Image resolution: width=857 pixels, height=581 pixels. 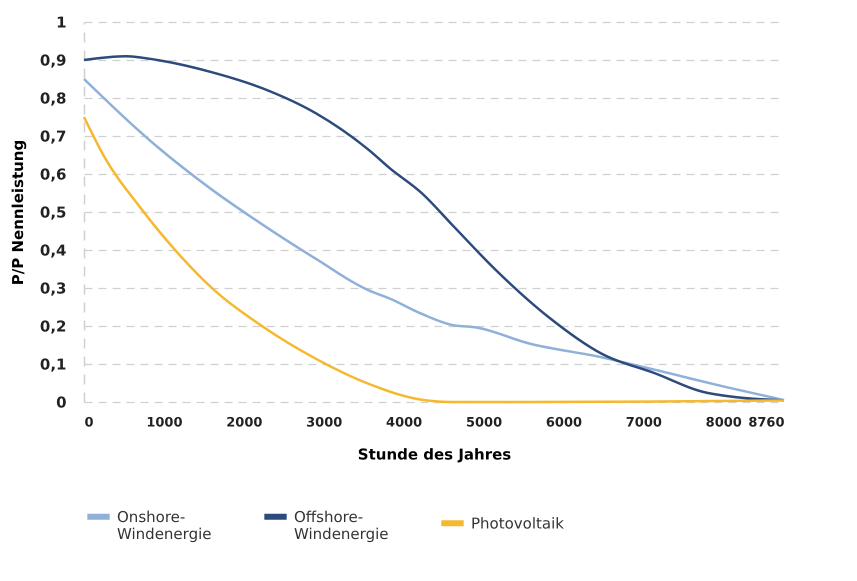 What do you see at coordinates (53, 327) in the screenshot?
I see `y-tick-label: 0,2` at bounding box center [53, 327].